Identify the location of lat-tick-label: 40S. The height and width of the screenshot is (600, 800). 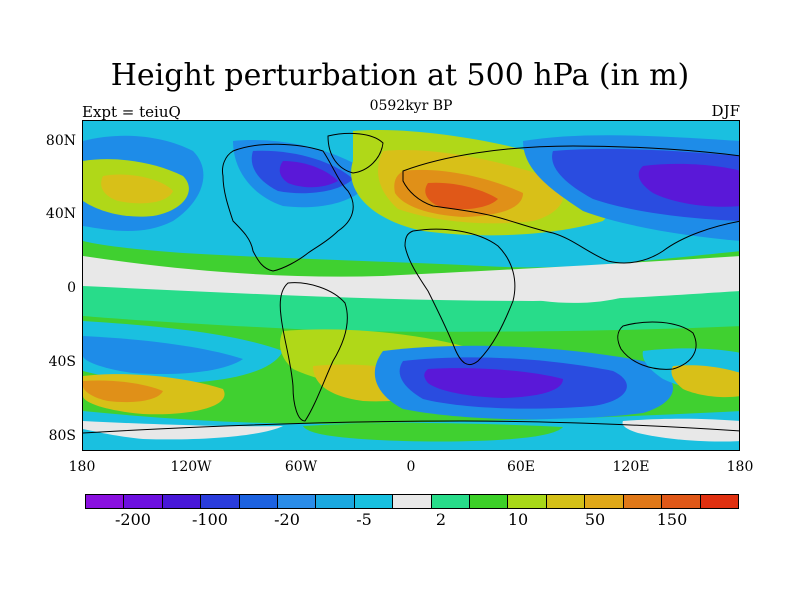
(62, 362).